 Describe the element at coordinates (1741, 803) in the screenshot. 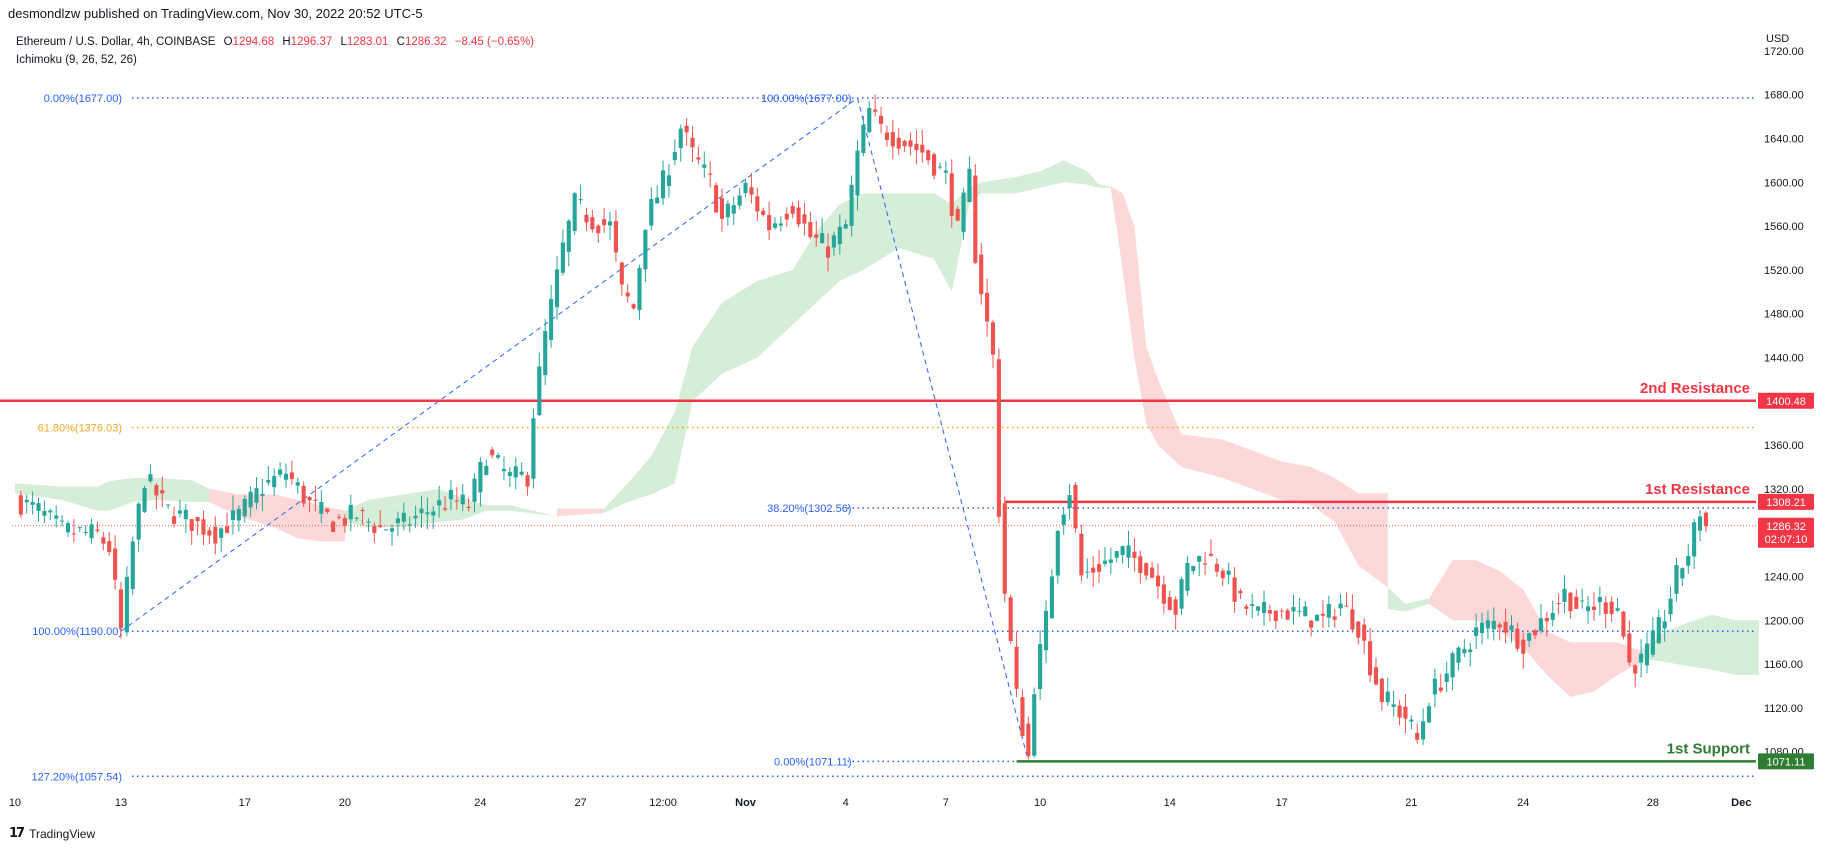

I see `time-tick-label: Dec` at that location.